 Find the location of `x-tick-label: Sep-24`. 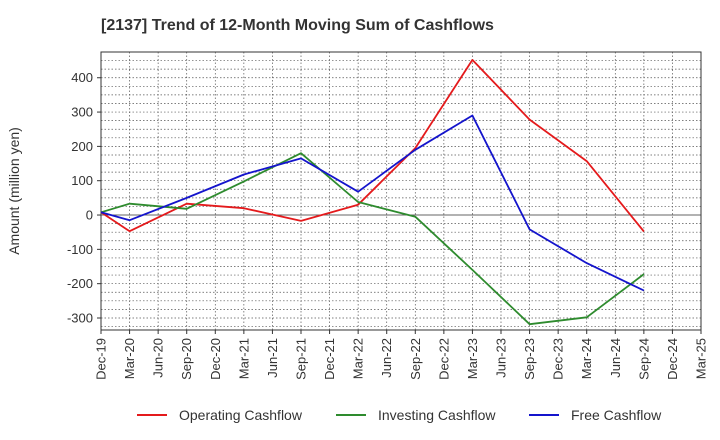

x-tick-label: Sep-24 is located at coordinates (643, 359).